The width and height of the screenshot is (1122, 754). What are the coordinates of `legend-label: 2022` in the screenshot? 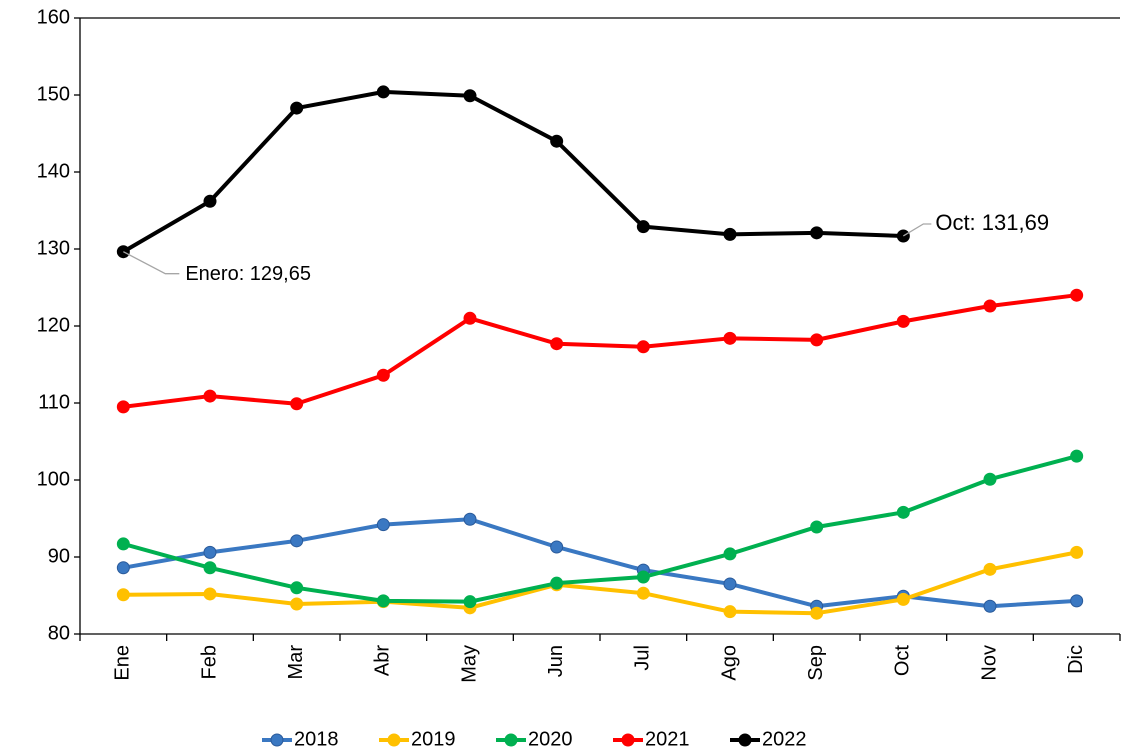 It's located at (784, 739).